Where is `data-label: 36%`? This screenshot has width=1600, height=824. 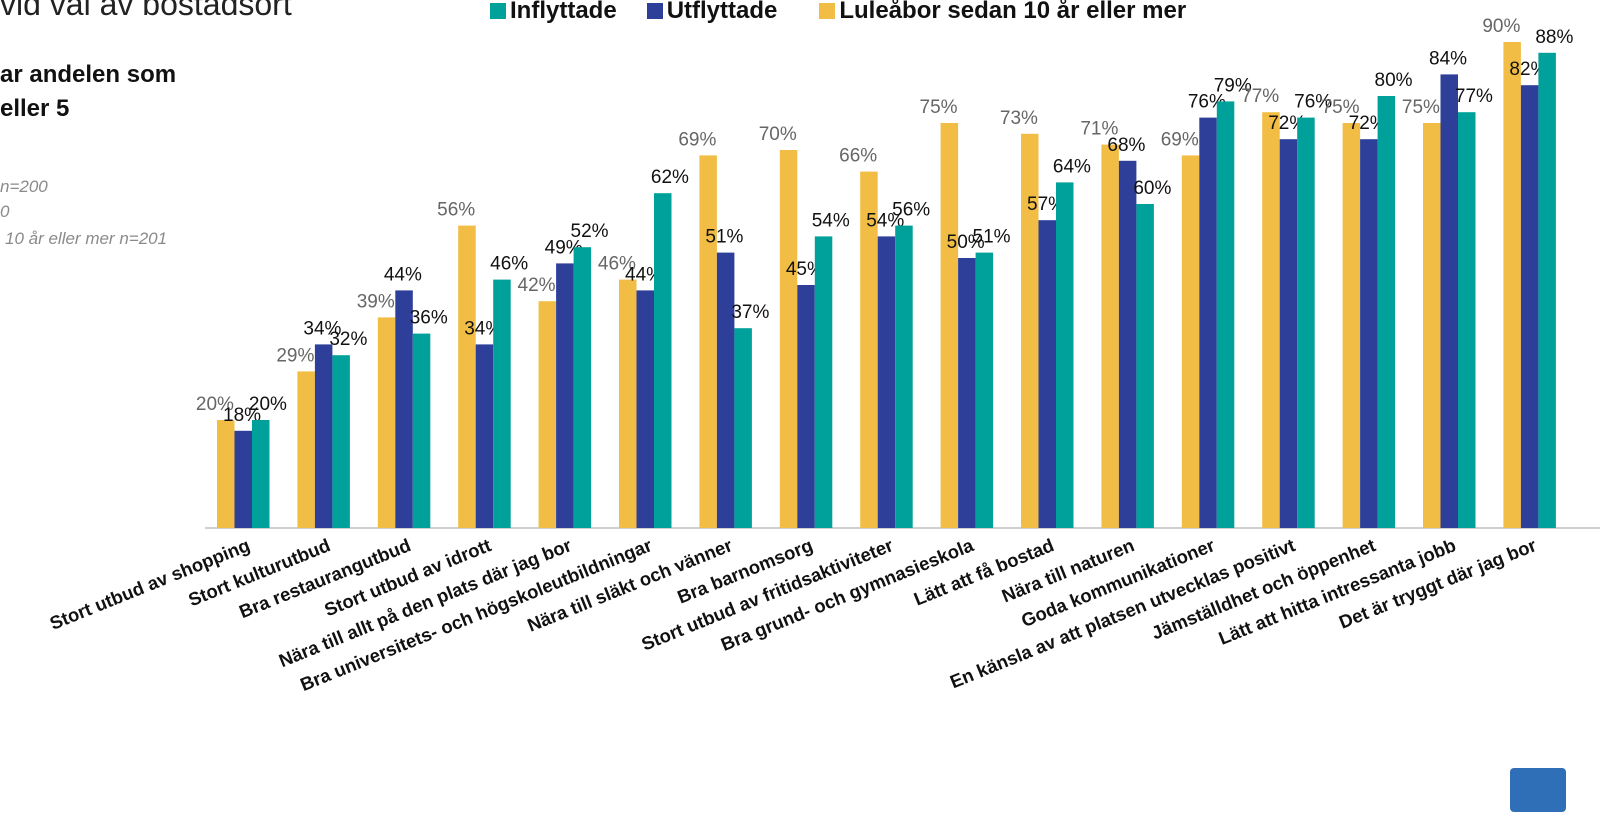 data-label: 36% is located at coordinates (429, 318).